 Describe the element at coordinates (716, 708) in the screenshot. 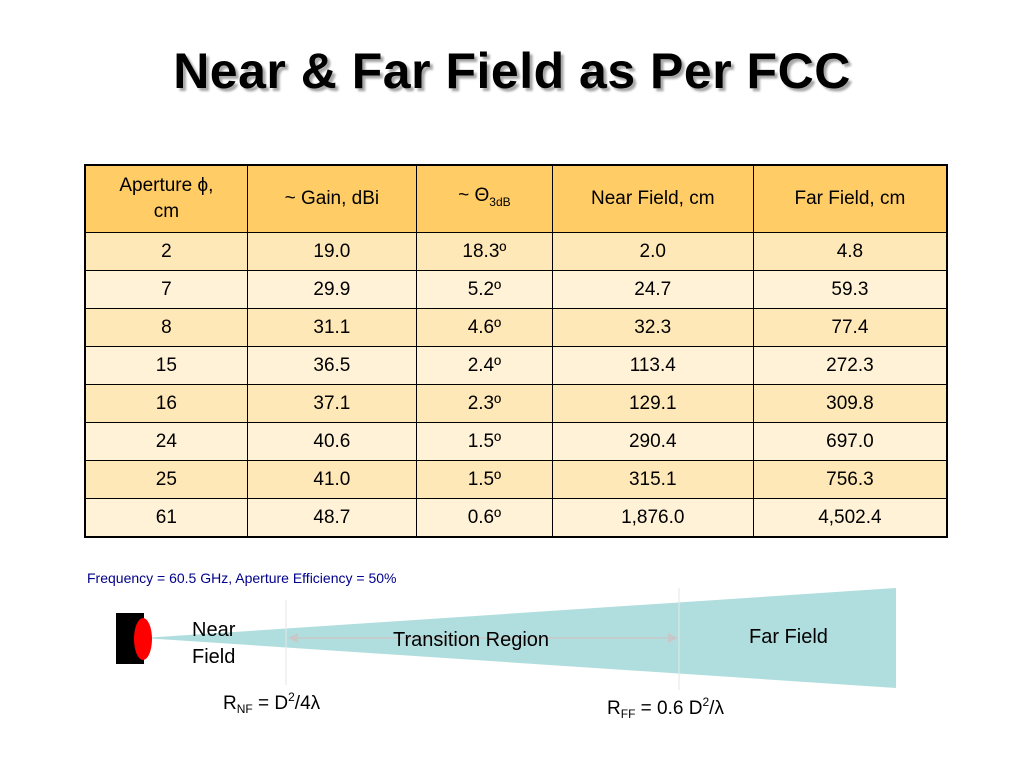

I see `eq-ff-end: /λ` at that location.